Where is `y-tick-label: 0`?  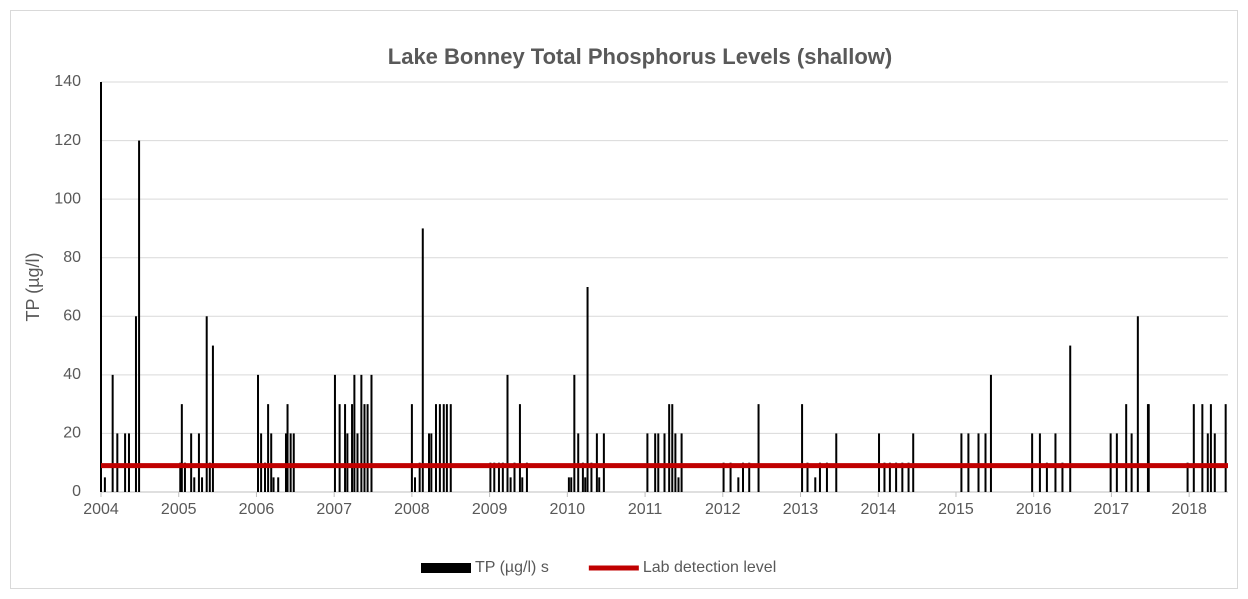
y-tick-label: 0 is located at coordinates (76, 491).